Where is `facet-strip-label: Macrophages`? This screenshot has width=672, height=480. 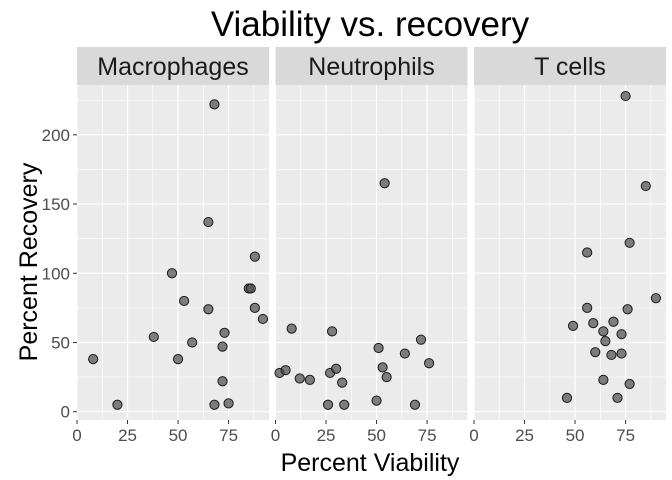 facet-strip-label: Macrophages is located at coordinates (172, 67).